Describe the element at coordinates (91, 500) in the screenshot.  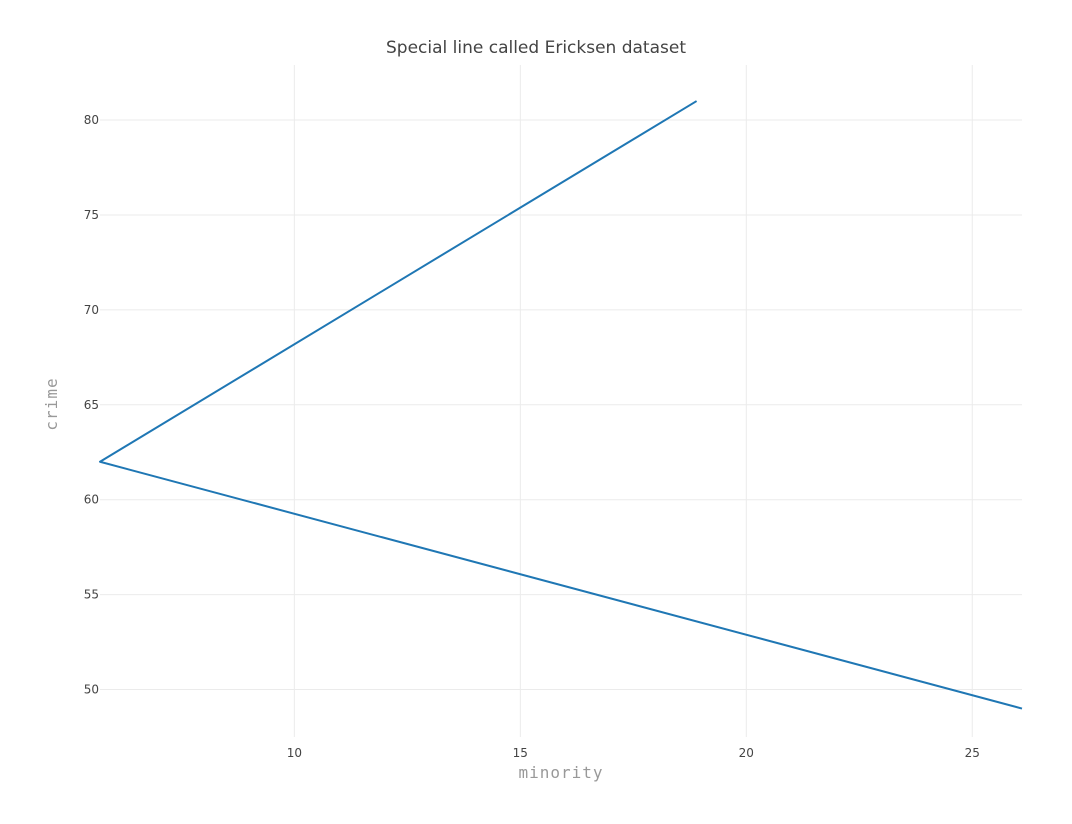
I see `y-tick-label: 60` at that location.